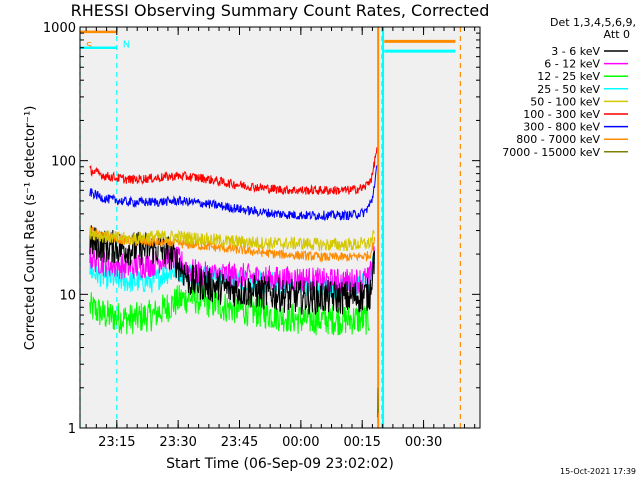  I want to click on legend-label-5: 100 - 300 keV, so click(561, 114).